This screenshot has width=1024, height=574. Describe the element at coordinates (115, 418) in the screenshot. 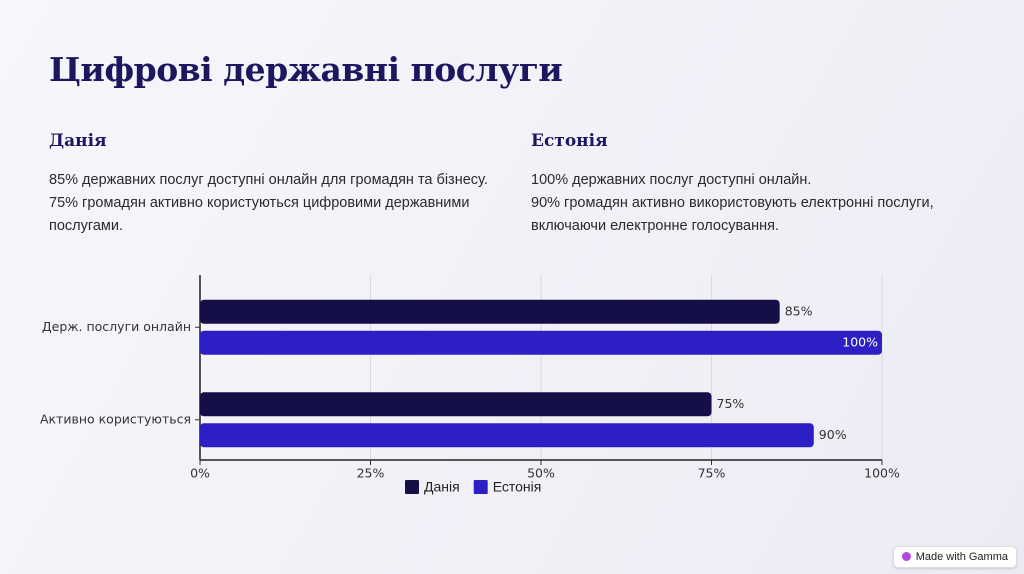

I see `y-tick-label: Активно користуються` at that location.